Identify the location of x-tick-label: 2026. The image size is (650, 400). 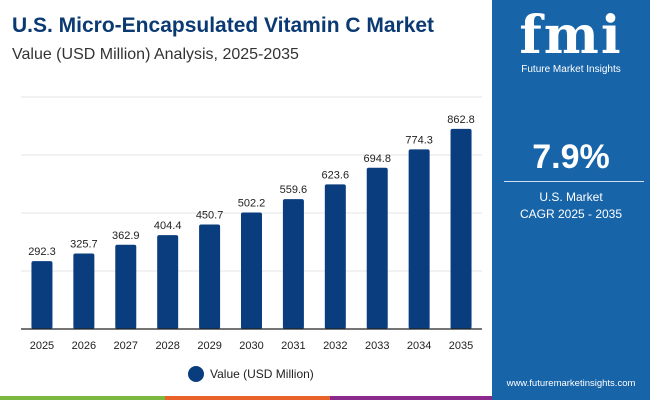
(84, 346).